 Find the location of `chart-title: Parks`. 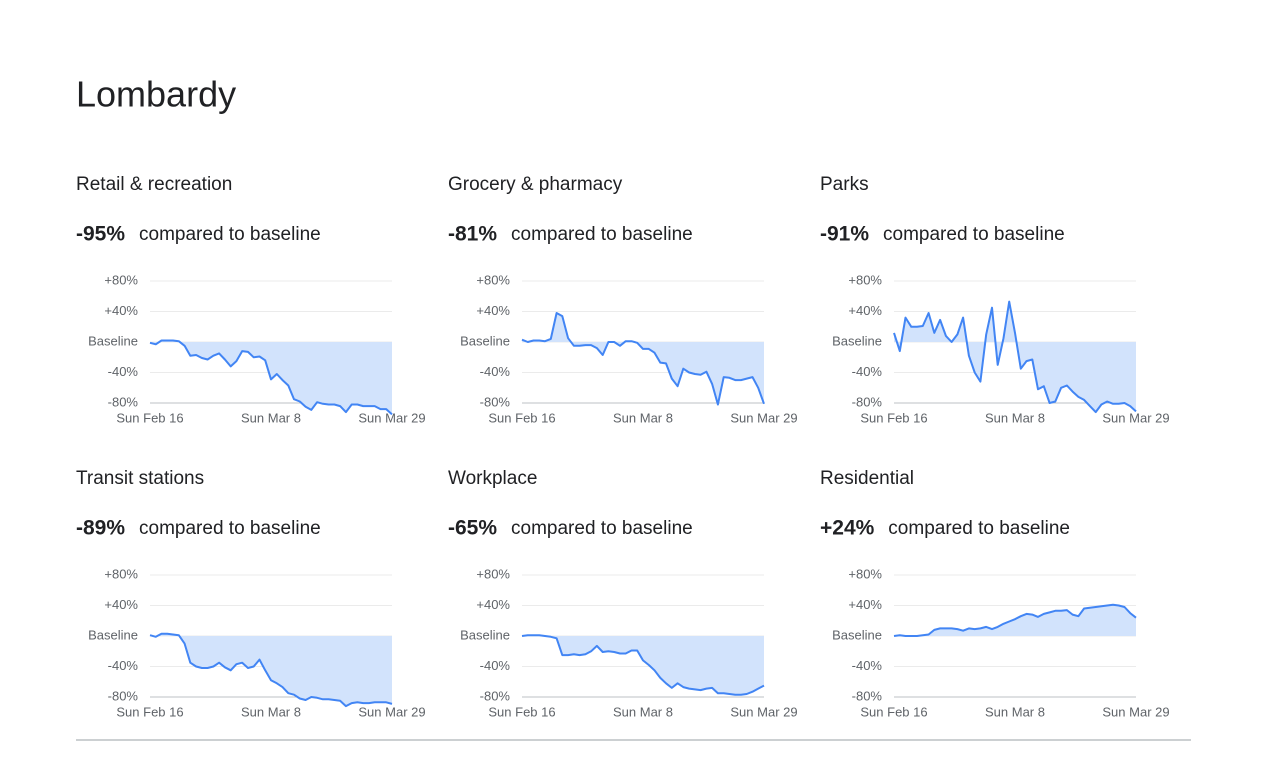

chart-title: Parks is located at coordinates (844, 184).